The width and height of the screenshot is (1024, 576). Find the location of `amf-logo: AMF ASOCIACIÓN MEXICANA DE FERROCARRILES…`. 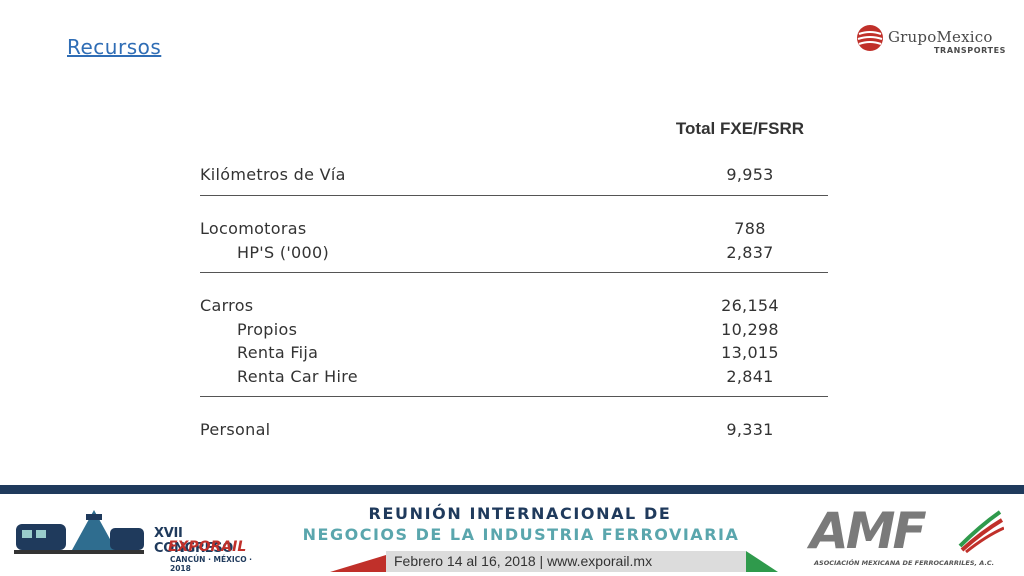

amf-logo: AMF ASOCIACIÓN MEXICANA DE FERROCARRILES… is located at coordinates (906, 537).